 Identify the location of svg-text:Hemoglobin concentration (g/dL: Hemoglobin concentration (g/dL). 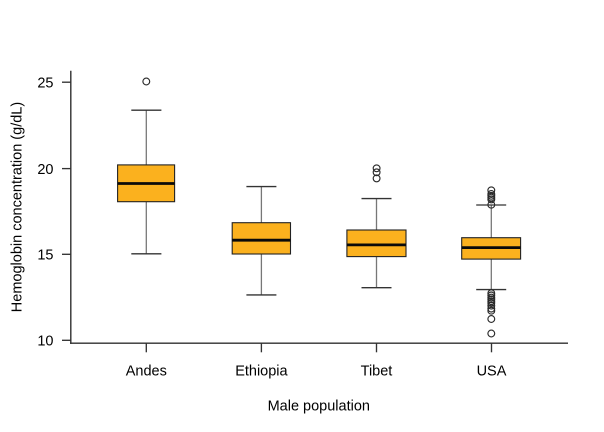
(18, 207).